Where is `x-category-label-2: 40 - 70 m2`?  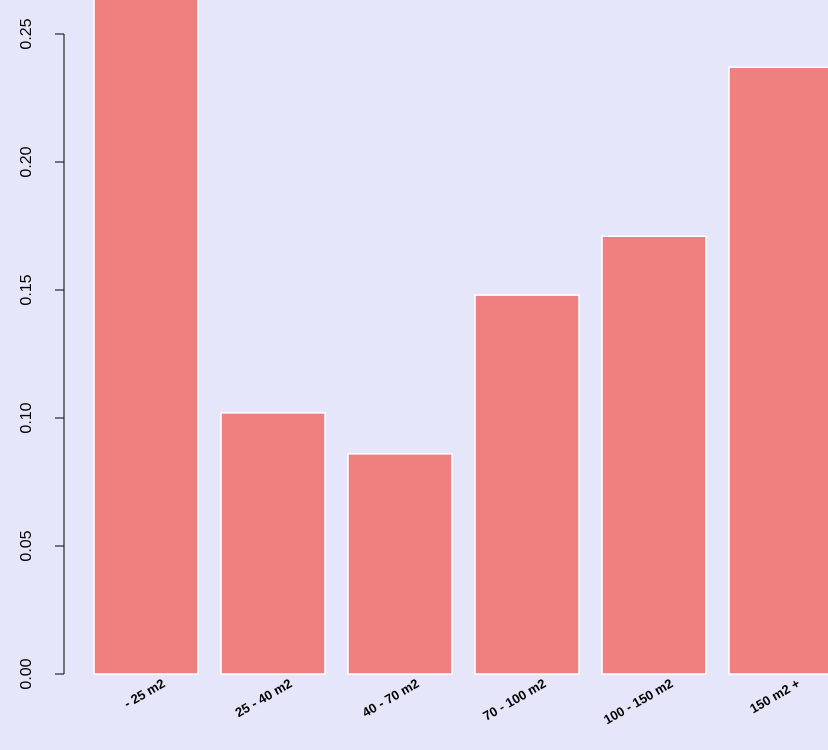
x-category-label-2: 40 - 70 m2 is located at coordinates (391, 698).